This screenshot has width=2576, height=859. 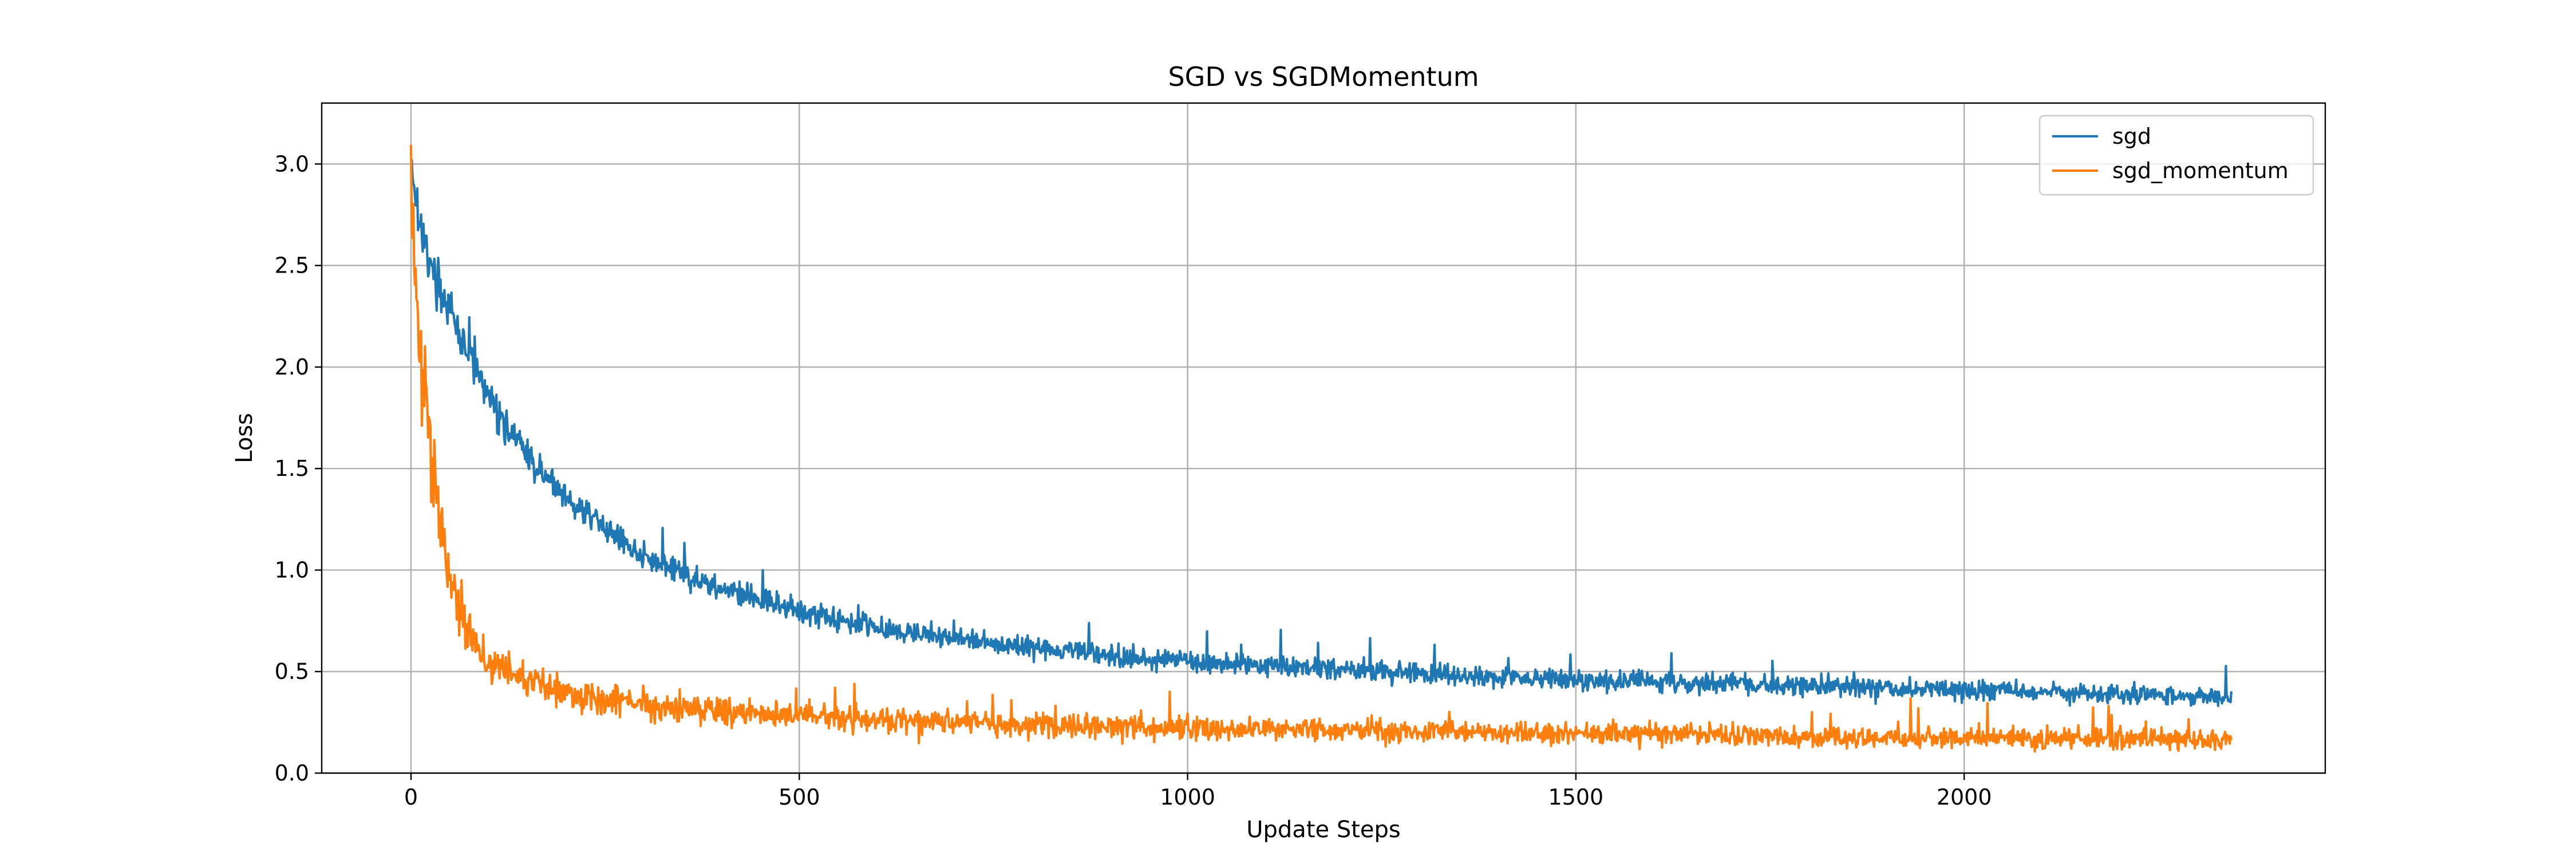 I want to click on y-tick-label: 1.0, so click(x=292, y=569).